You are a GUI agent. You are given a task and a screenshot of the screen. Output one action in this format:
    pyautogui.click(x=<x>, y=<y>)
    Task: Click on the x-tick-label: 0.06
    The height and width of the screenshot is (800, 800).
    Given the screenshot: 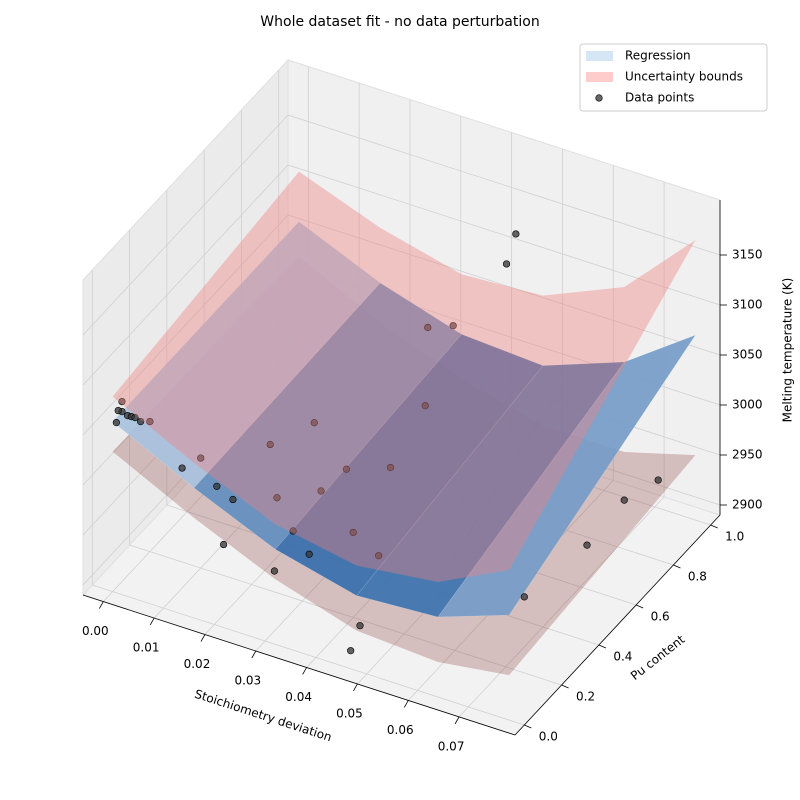 What is the action you would take?
    pyautogui.click(x=400, y=730)
    